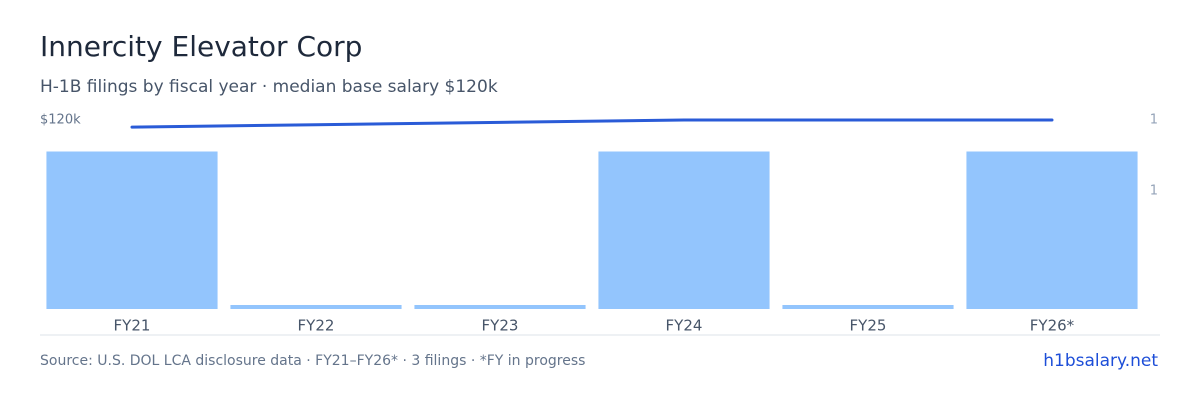 This screenshot has width=1200, height=400. Describe the element at coordinates (60, 120) in the screenshot. I see `y2-tick-label: $120k` at that location.